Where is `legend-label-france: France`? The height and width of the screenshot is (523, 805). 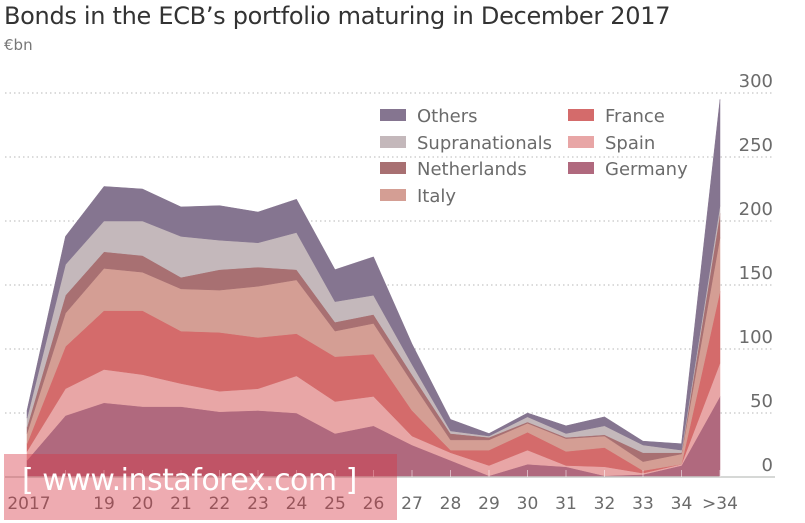 legend-label-france: France is located at coordinates (635, 116).